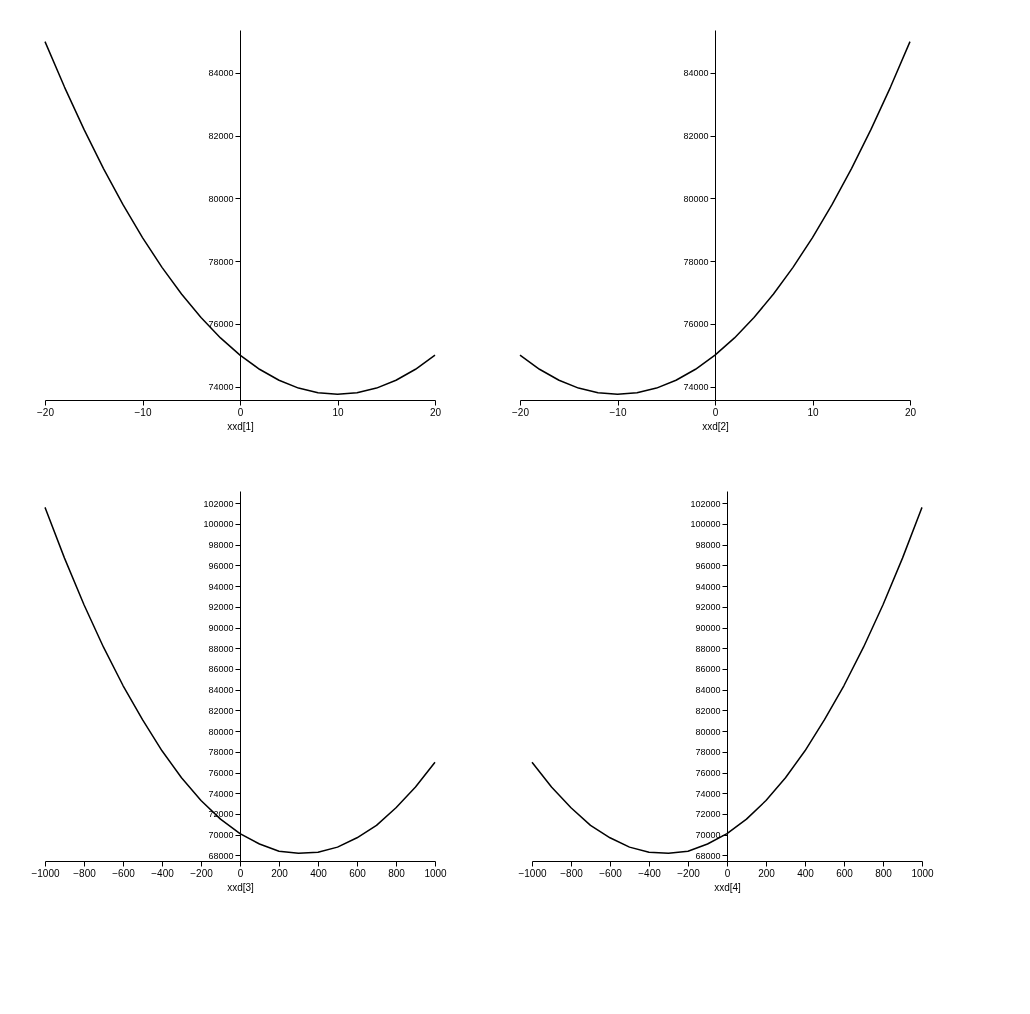 The width and height of the screenshot is (1030, 1014). I want to click on x-axis-title: xxd[3], so click(241, 887).